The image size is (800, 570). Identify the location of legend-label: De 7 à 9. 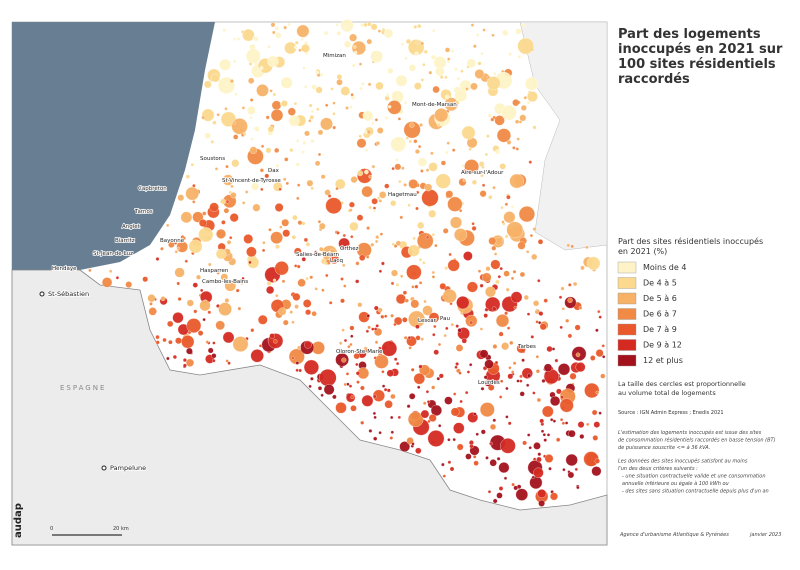
(660, 329).